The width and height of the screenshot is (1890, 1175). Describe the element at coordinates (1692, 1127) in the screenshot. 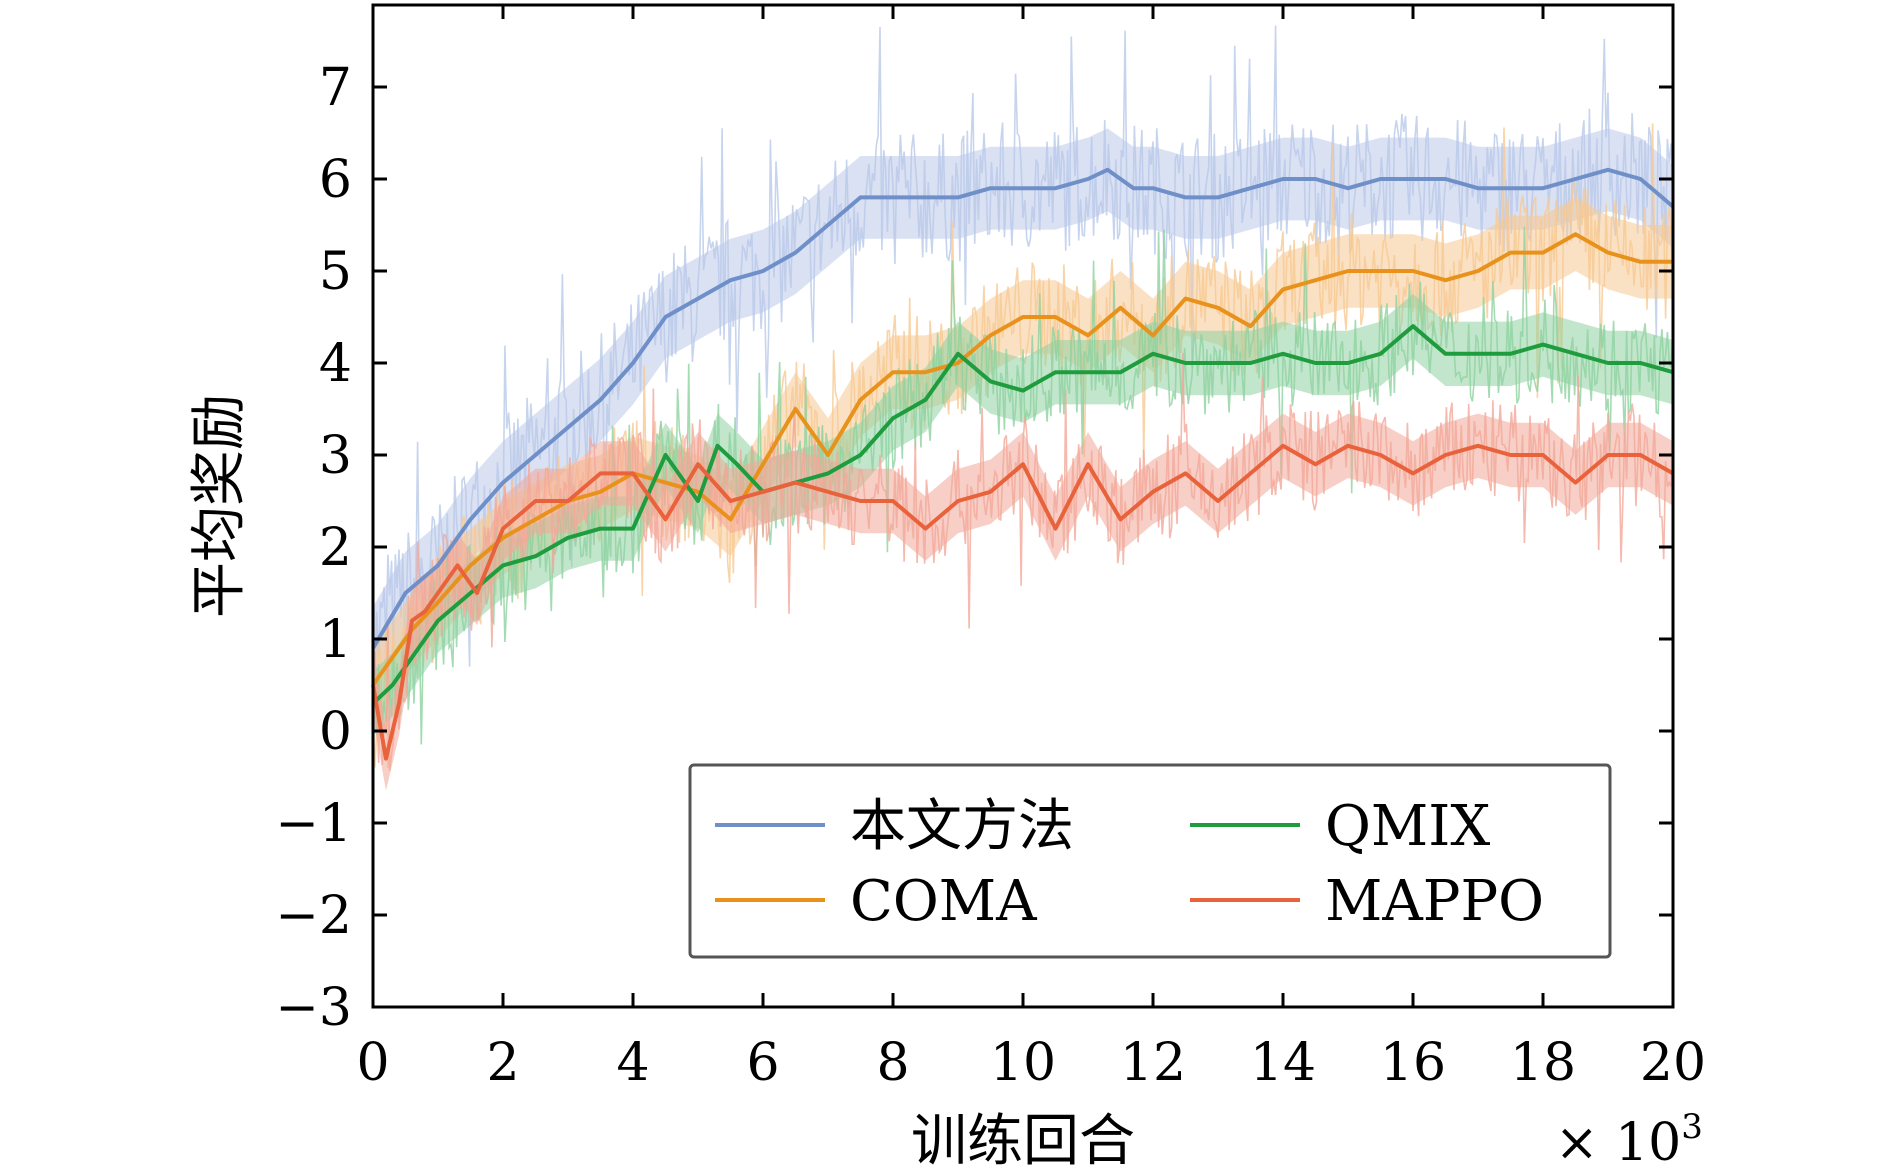

I see `x-axis-multiplier-exponent: 3` at that location.